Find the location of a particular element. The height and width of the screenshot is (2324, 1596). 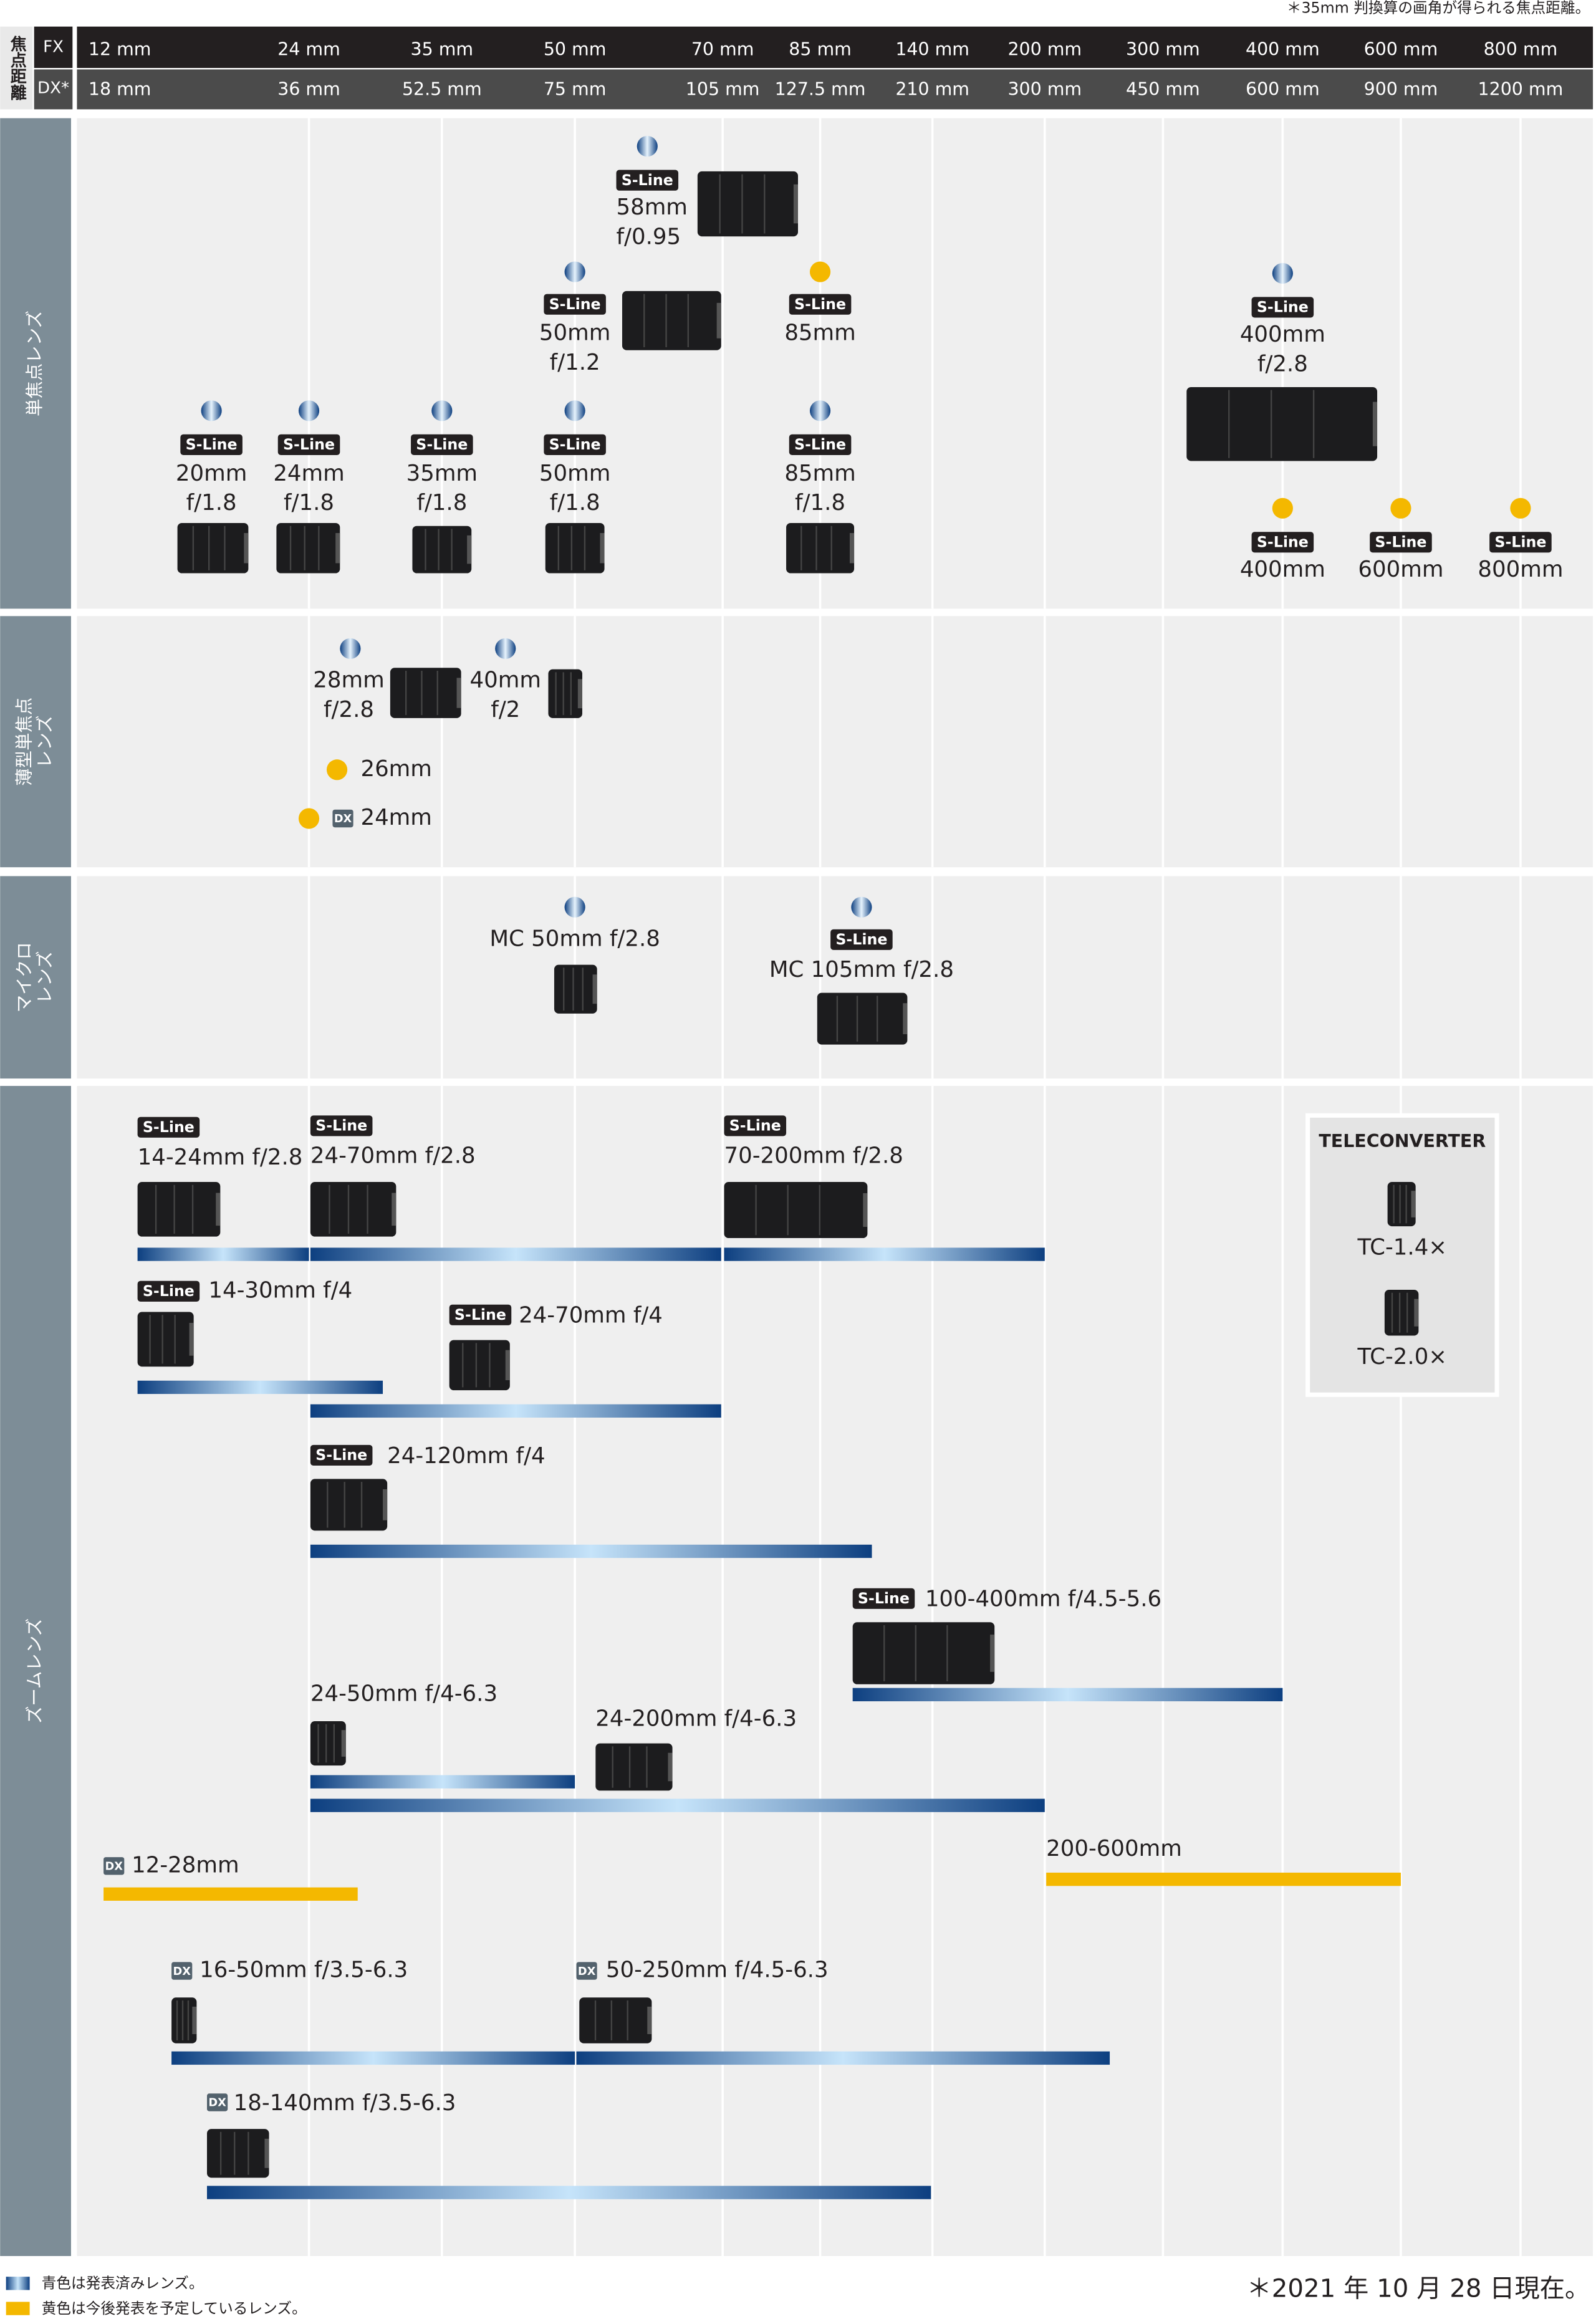

lens-name: 24-70mm f/4 is located at coordinates (591, 1315).